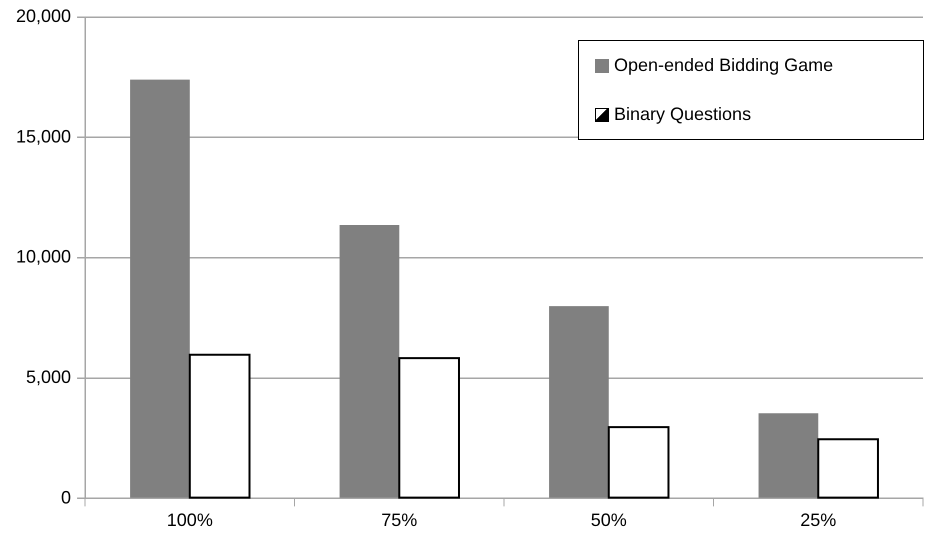  What do you see at coordinates (44, 136) in the screenshot?
I see `y-tick-label: 15,000` at bounding box center [44, 136].